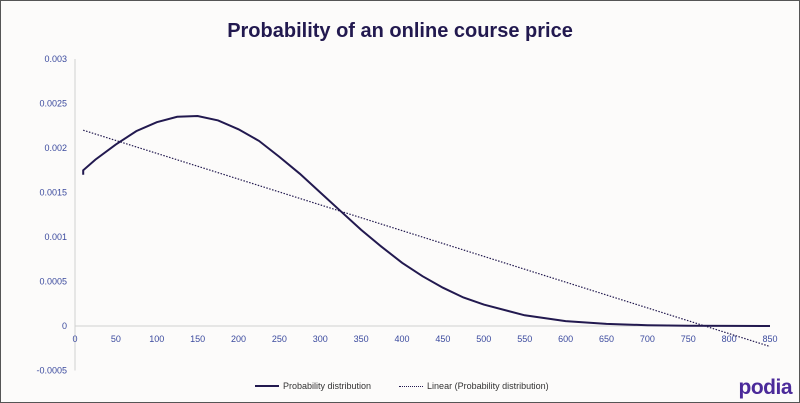  What do you see at coordinates (55, 148) in the screenshot?
I see `y-tick-label: 0.002` at bounding box center [55, 148].